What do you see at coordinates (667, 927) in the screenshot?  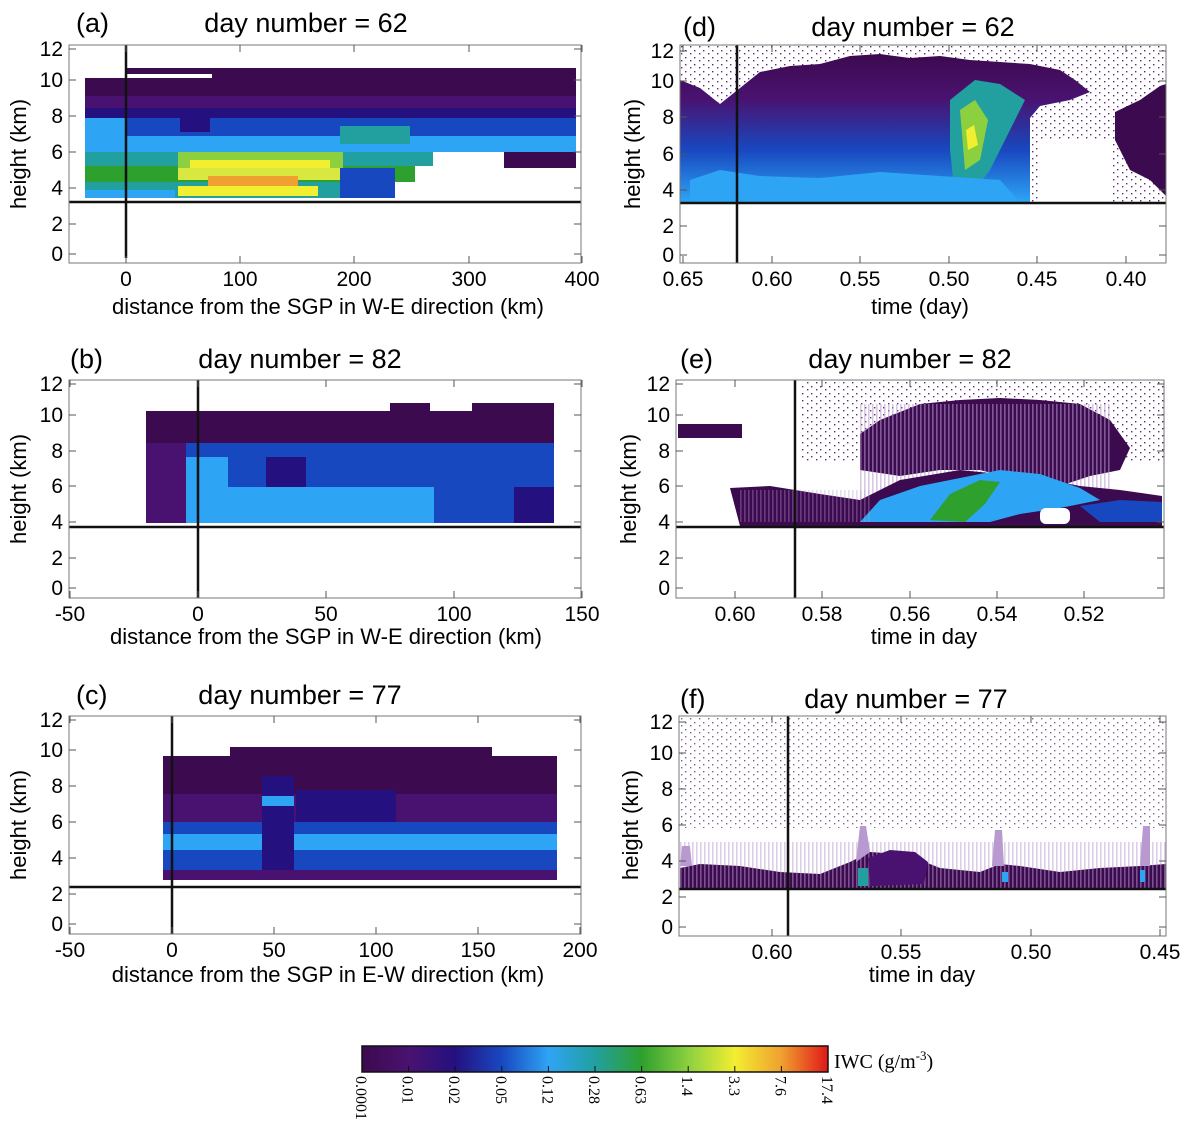 I see `panel-f-y-tick-label: 0` at bounding box center [667, 927].